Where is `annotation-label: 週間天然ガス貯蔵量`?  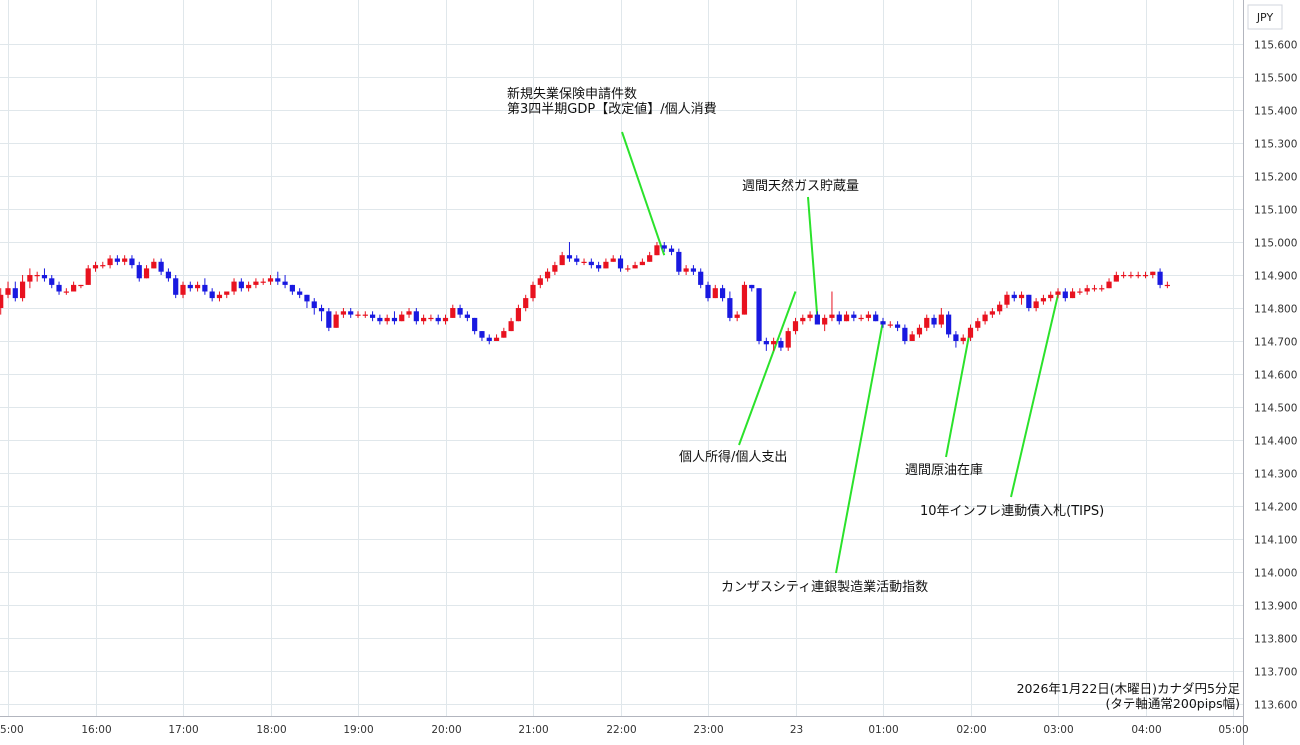
annotation-label: 週間天然ガス貯蔵量 is located at coordinates (800, 186).